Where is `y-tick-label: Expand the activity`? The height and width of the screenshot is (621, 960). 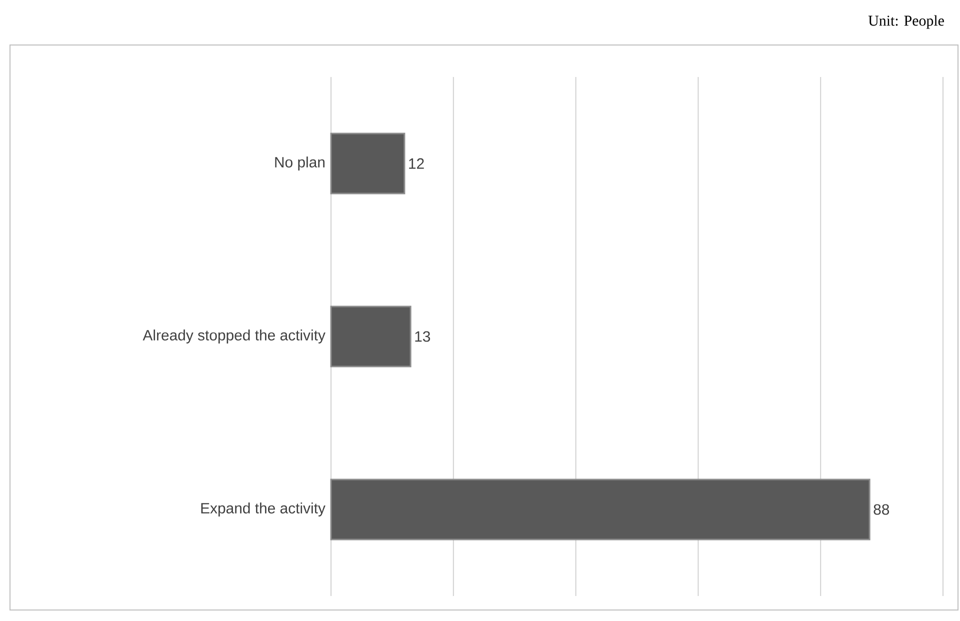
y-tick-label: Expand the activity is located at coordinates (263, 509).